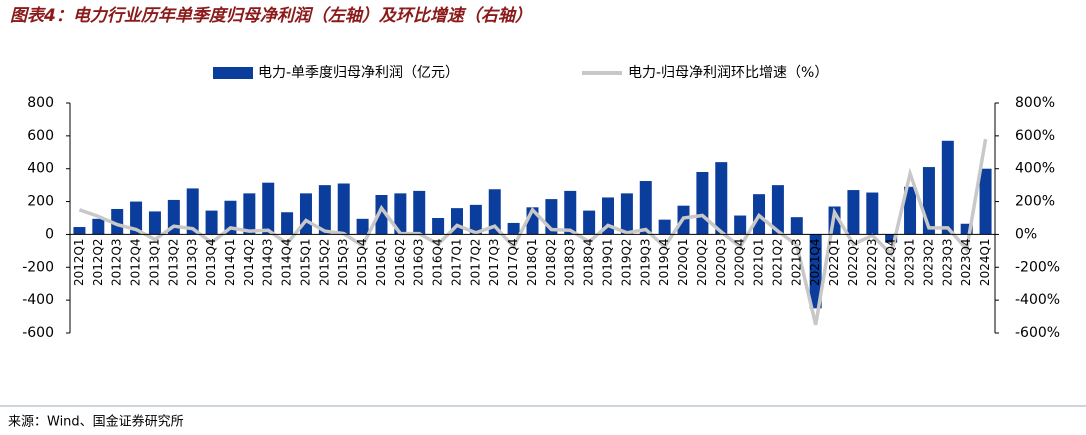  I want to click on y-tick-label: -600, so click(38, 333).